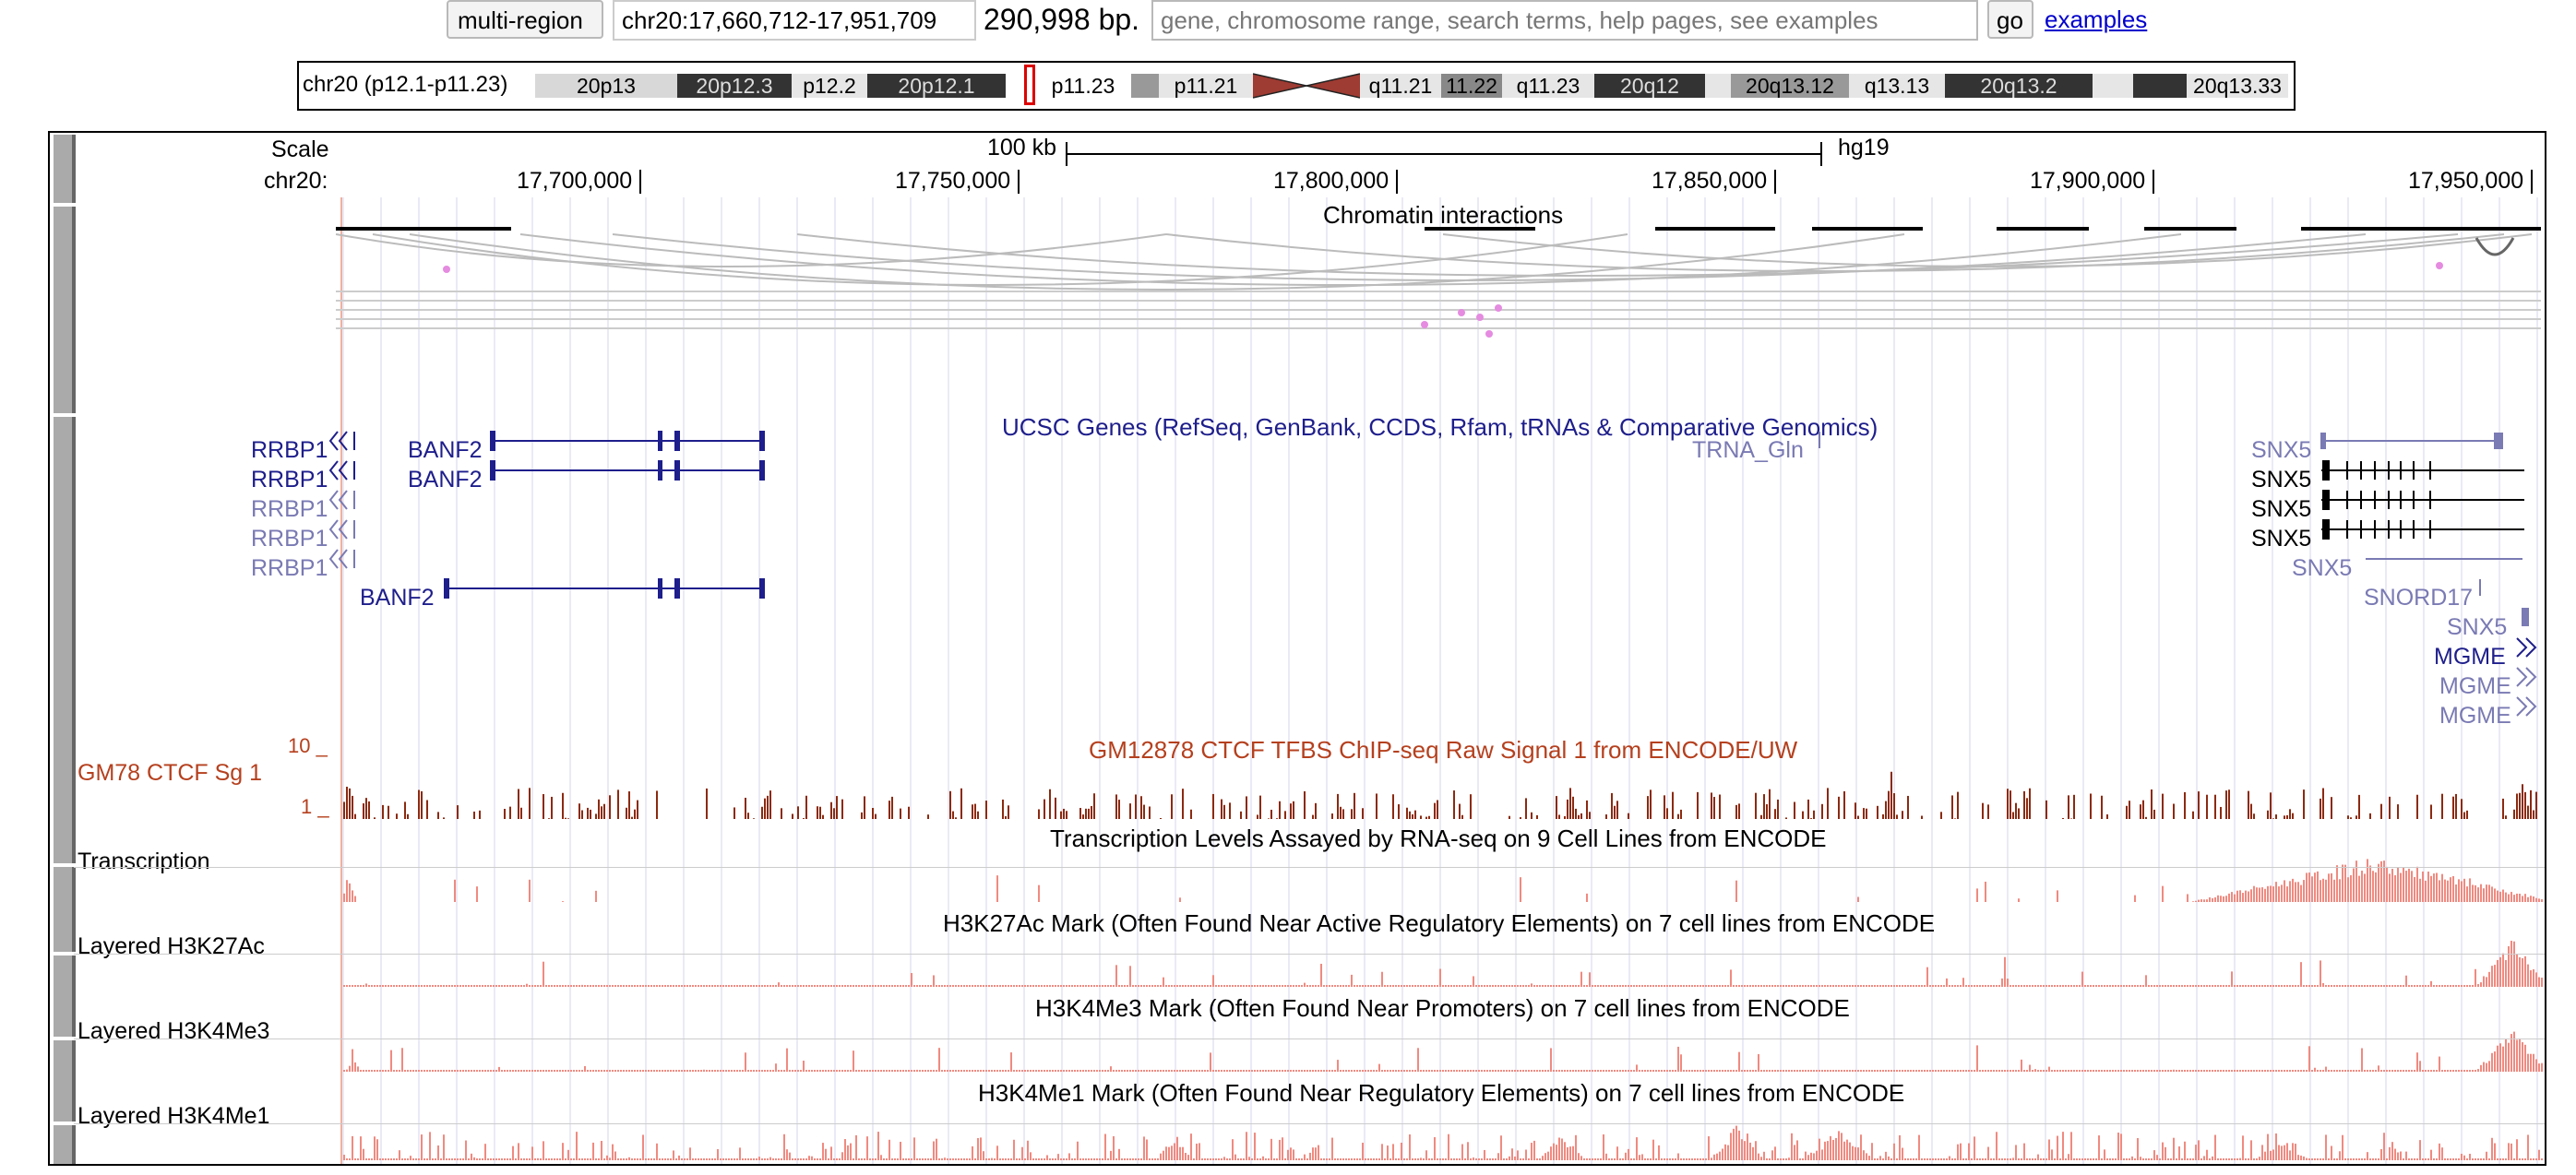 The width and height of the screenshot is (2576, 1175). I want to click on band: p11.23, so click(1083, 86).